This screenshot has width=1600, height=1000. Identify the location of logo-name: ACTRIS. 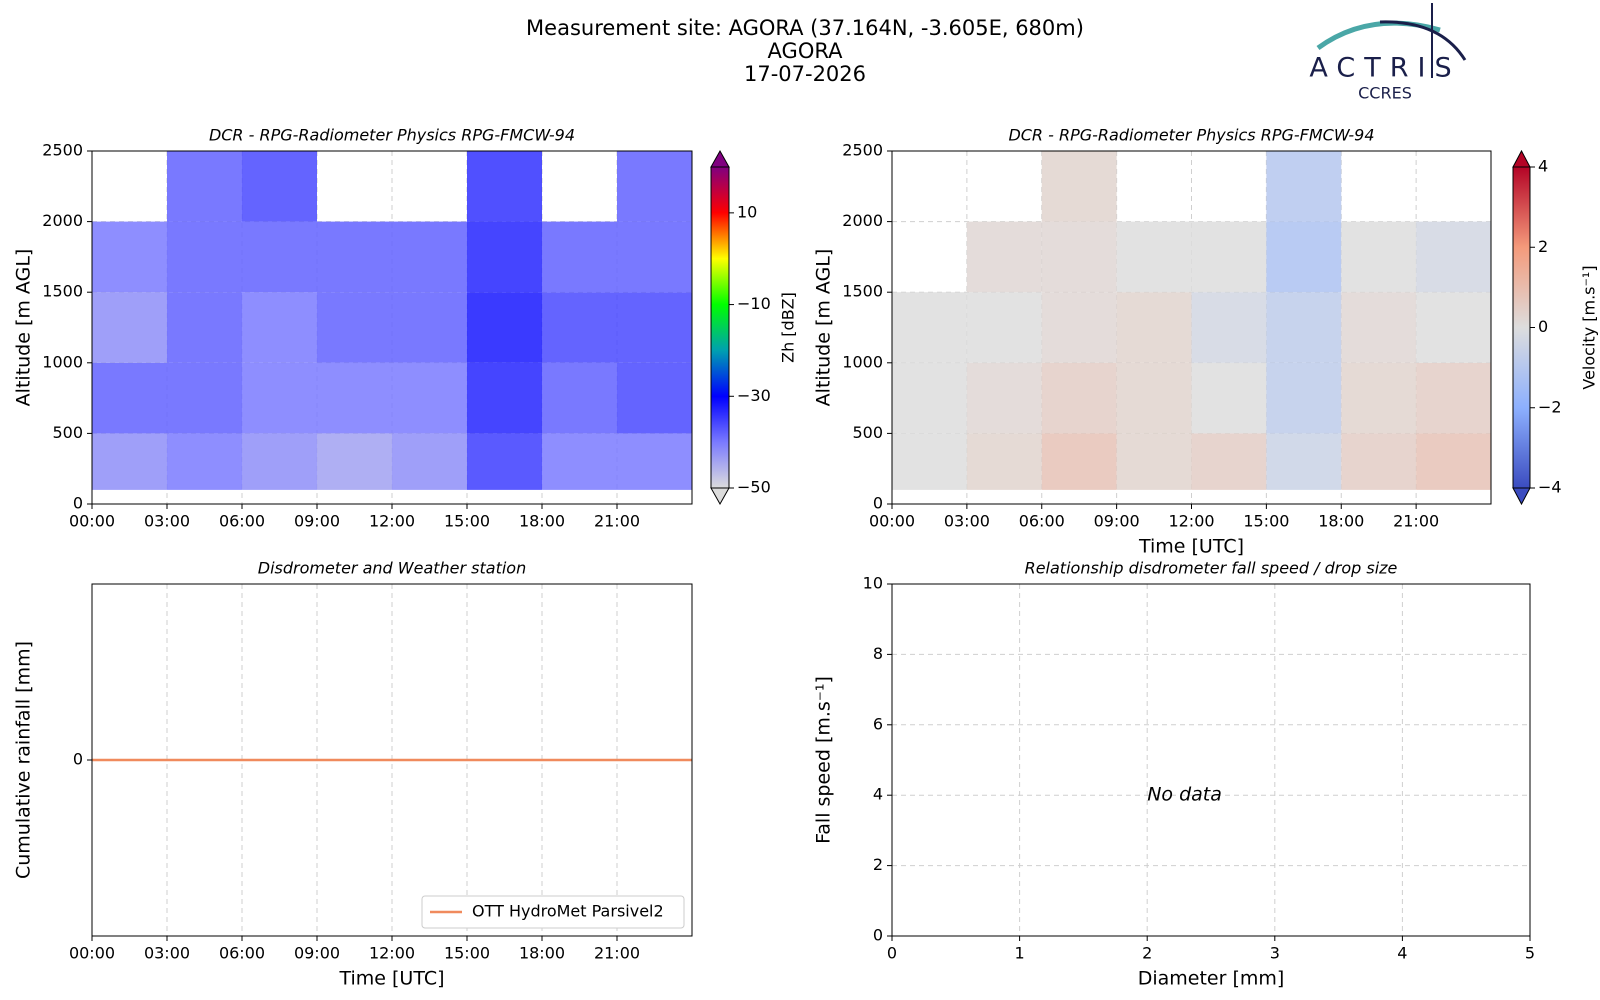
(1384, 68).